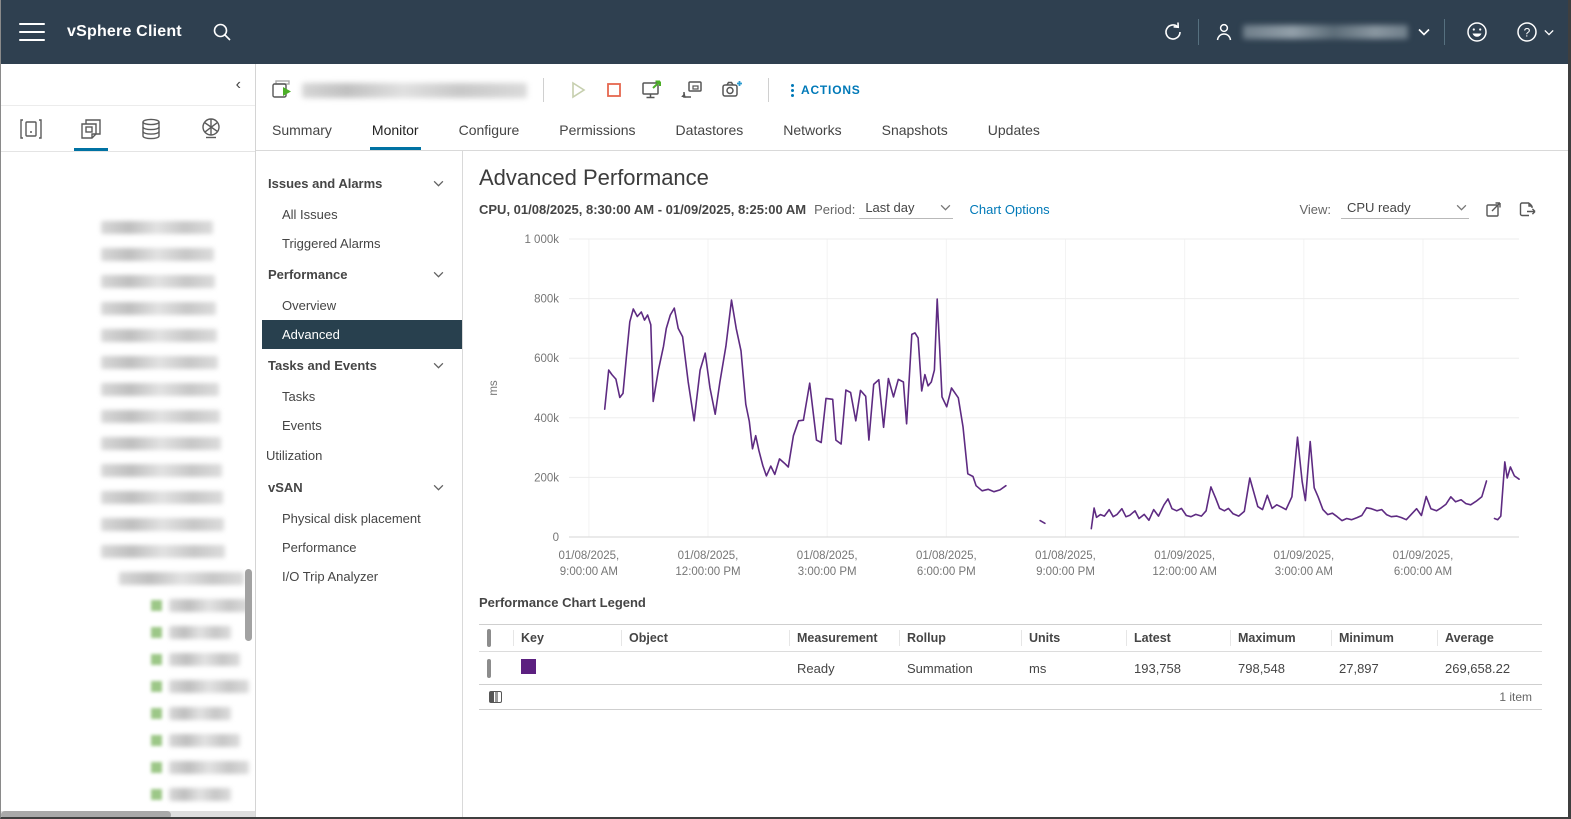 The width and height of the screenshot is (1571, 819). What do you see at coordinates (578, 90) in the screenshot?
I see `power-on-button` at bounding box center [578, 90].